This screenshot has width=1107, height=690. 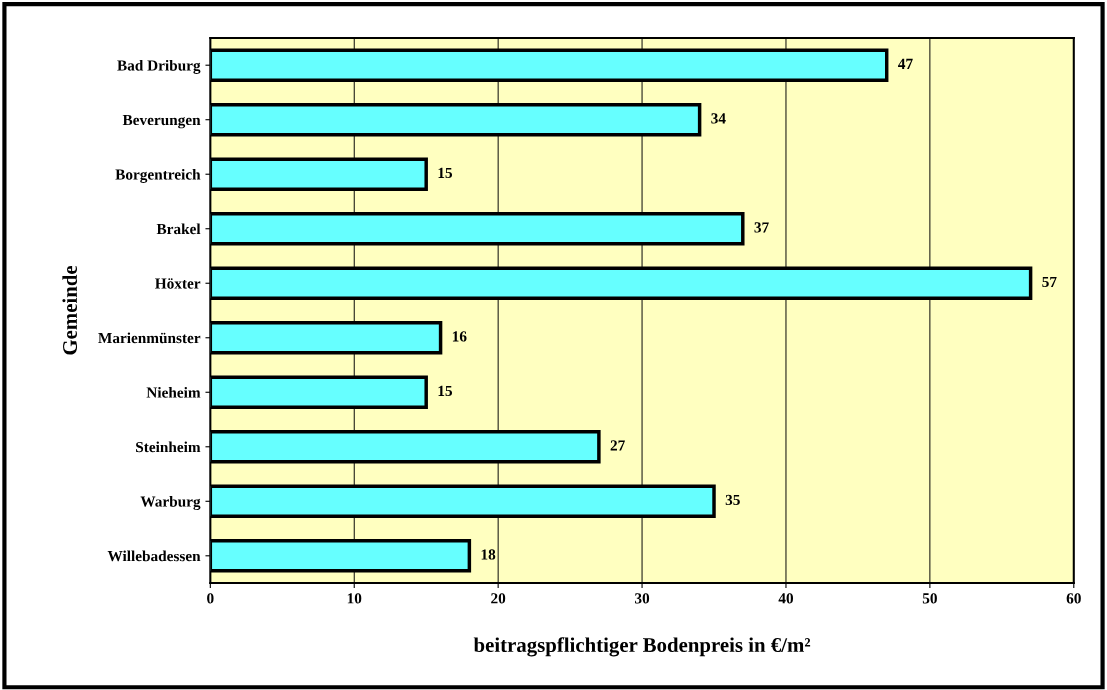 What do you see at coordinates (149, 338) in the screenshot?
I see `y-tick-label: Marienmünster` at bounding box center [149, 338].